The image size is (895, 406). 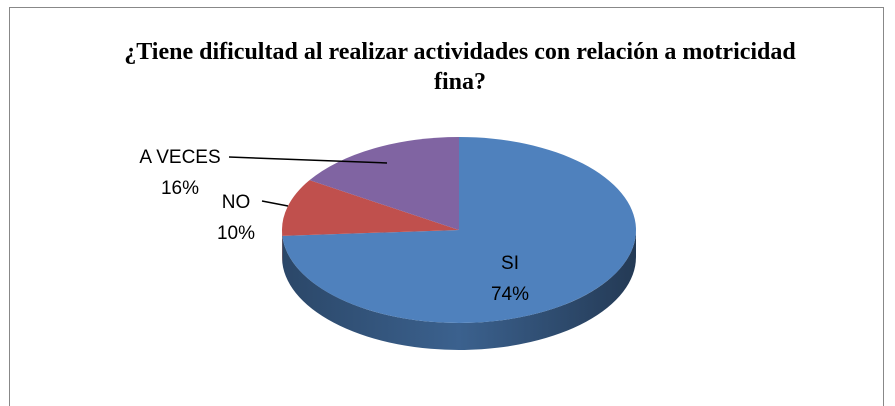 What do you see at coordinates (179, 157) in the screenshot?
I see `slice-label: A VECES` at bounding box center [179, 157].